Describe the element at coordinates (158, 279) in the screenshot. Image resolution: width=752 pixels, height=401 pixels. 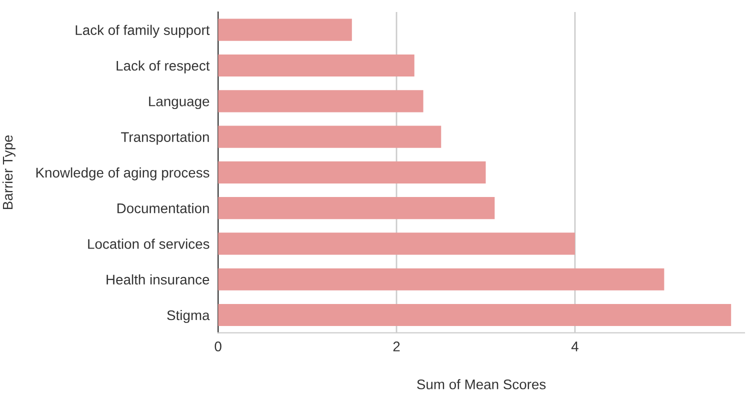
I see `y-tick-label: Health insurance` at that location.